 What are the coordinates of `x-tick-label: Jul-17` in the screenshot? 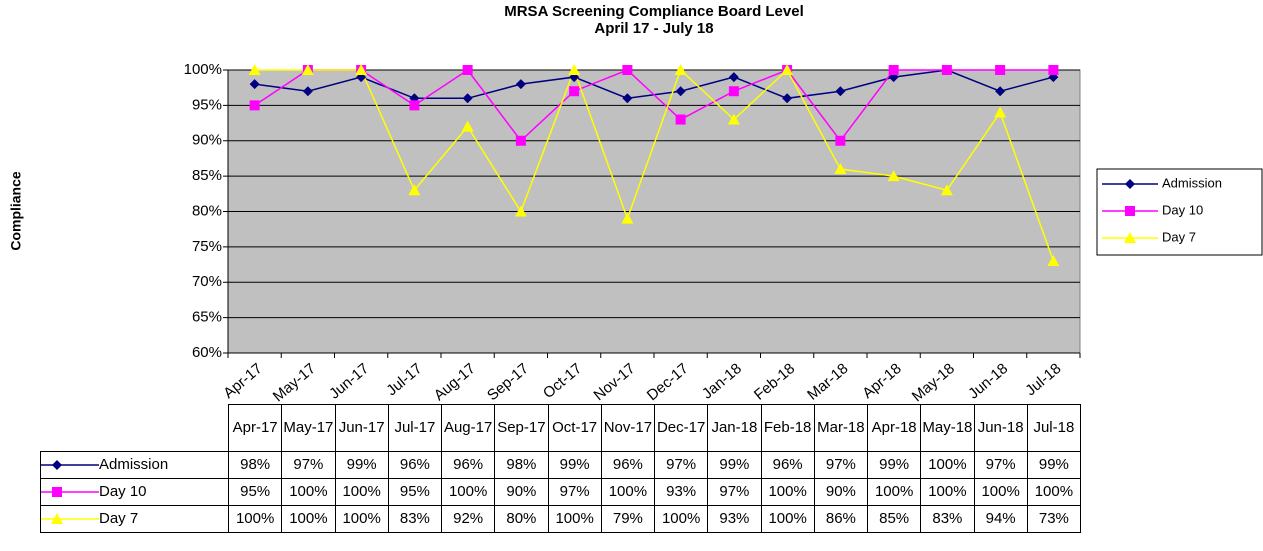 It's located at (404, 379).